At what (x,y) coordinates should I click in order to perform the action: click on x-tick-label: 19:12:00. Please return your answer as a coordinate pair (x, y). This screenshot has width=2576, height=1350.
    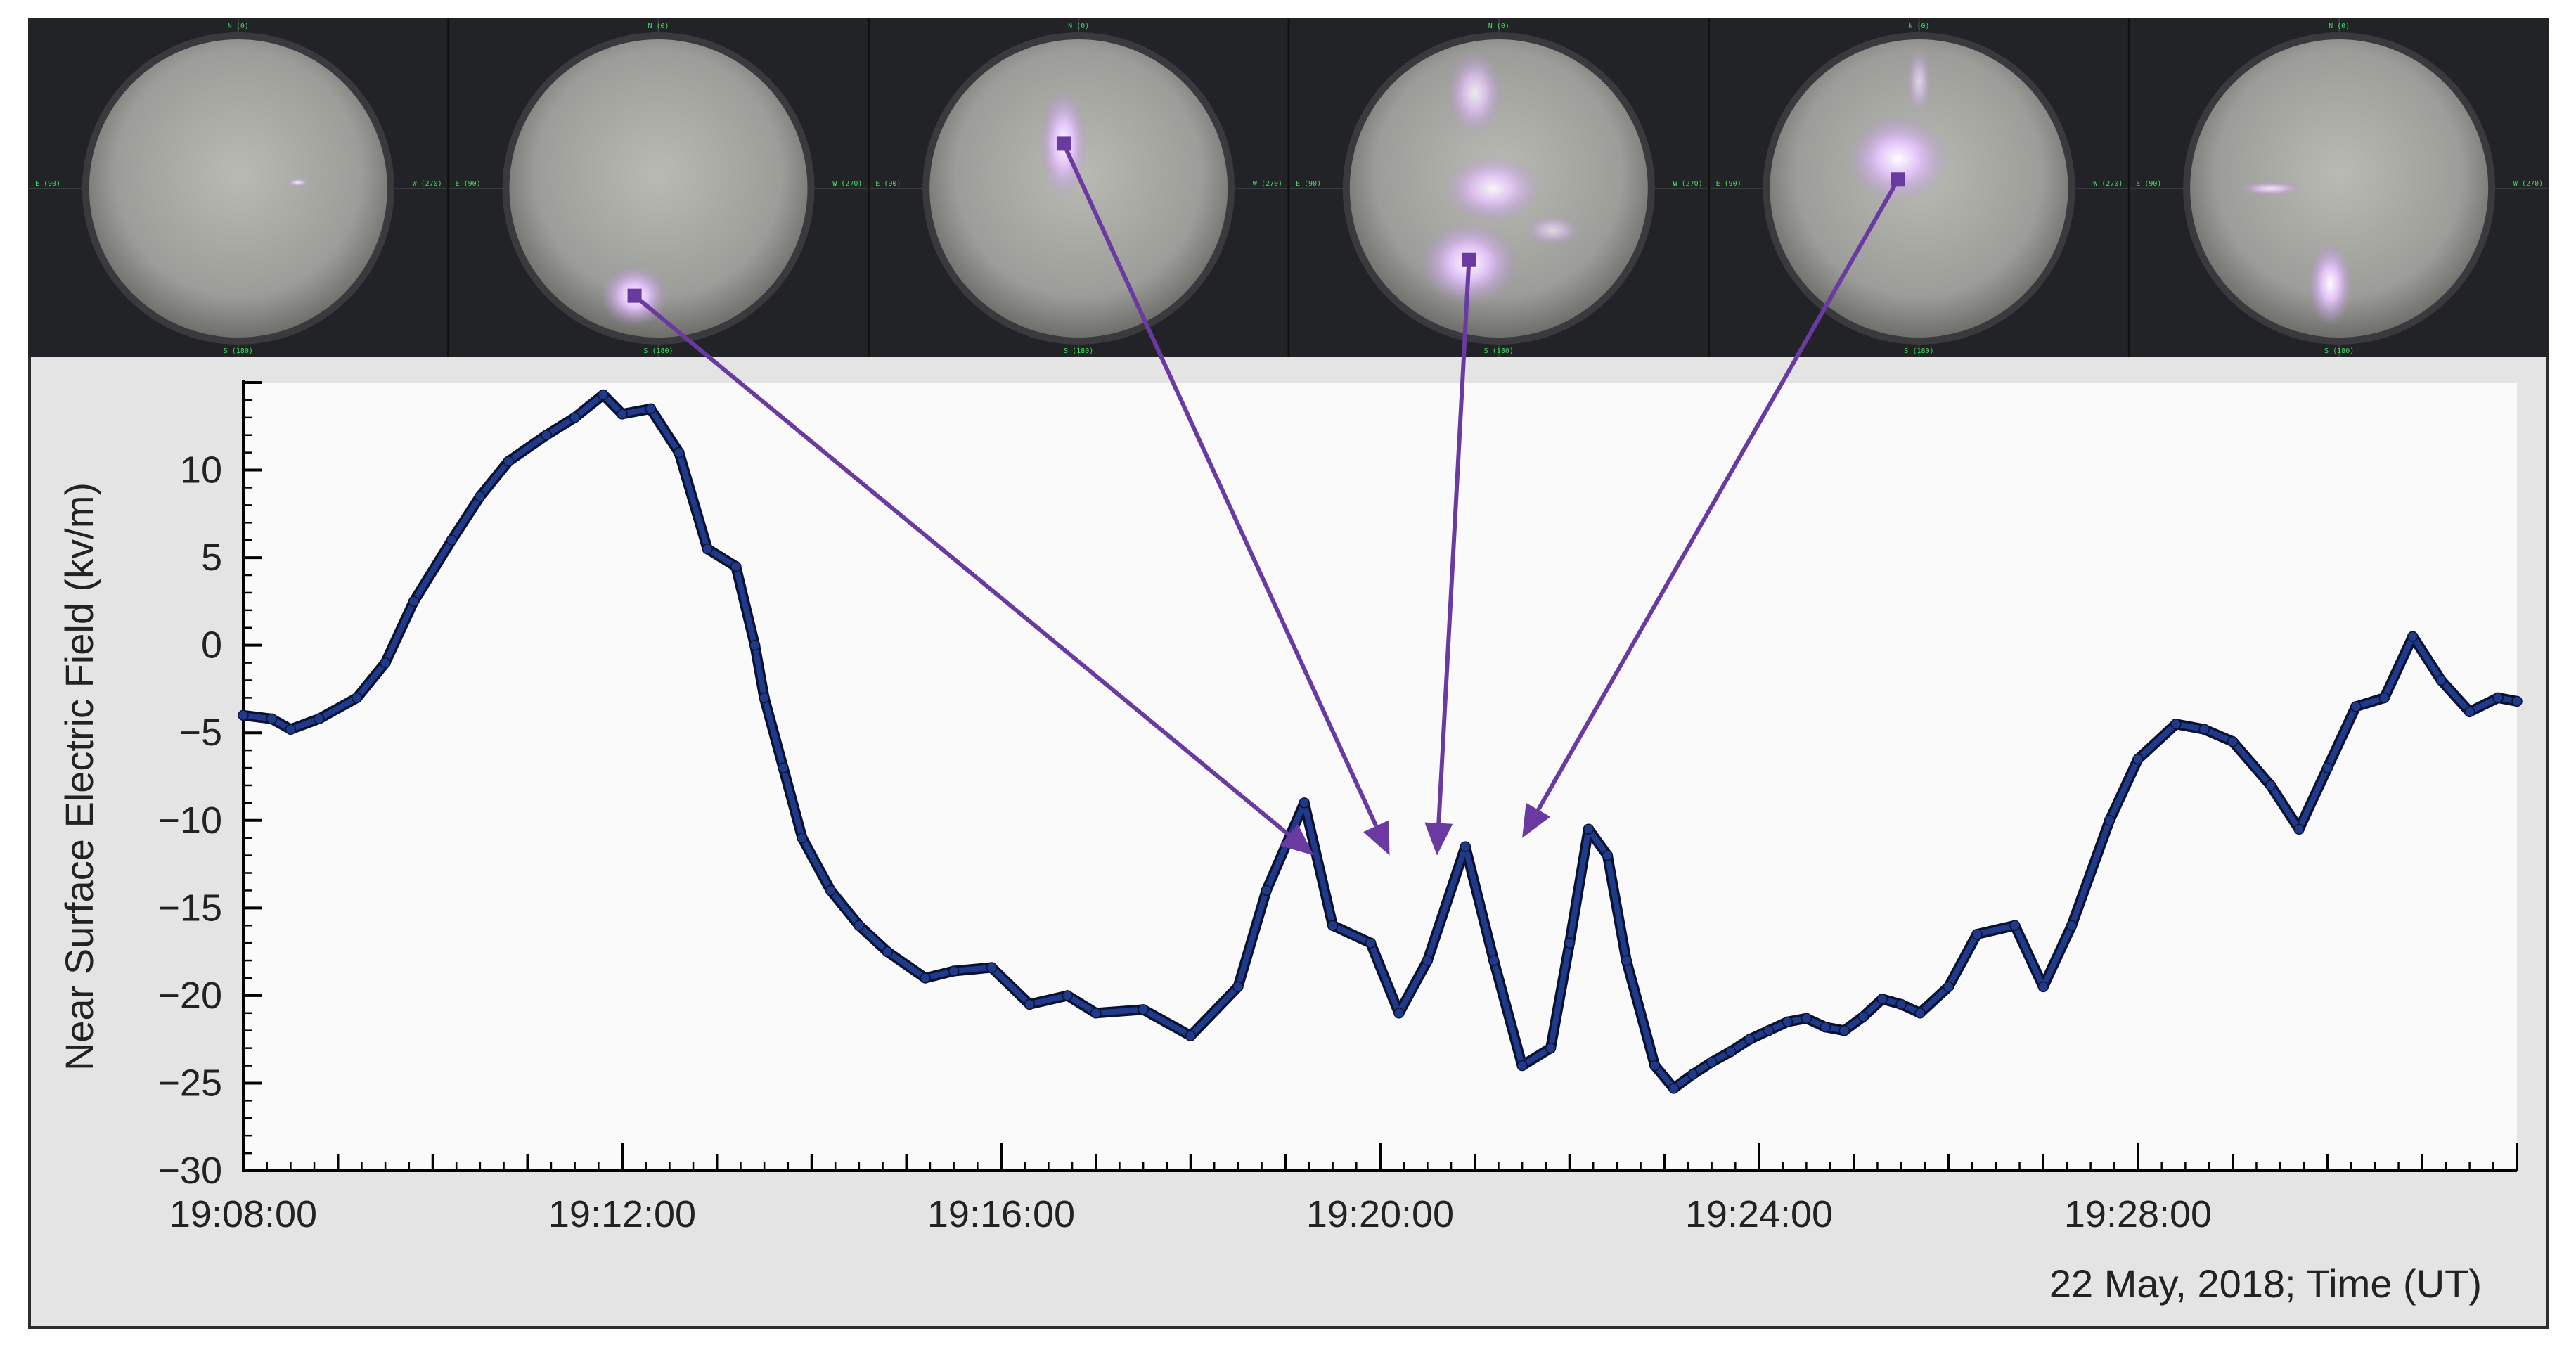
    Looking at the image, I should click on (622, 1214).